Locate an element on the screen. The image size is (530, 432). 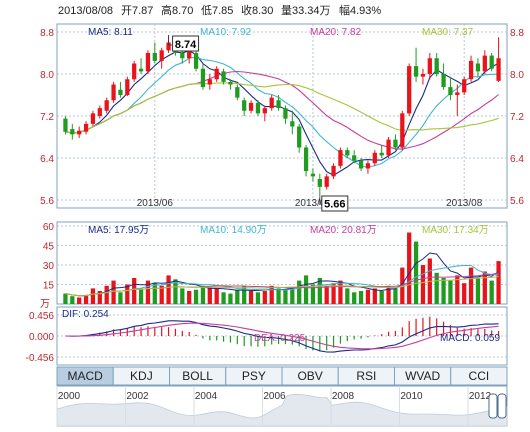
tab-label: WVAD is located at coordinates (422, 376).